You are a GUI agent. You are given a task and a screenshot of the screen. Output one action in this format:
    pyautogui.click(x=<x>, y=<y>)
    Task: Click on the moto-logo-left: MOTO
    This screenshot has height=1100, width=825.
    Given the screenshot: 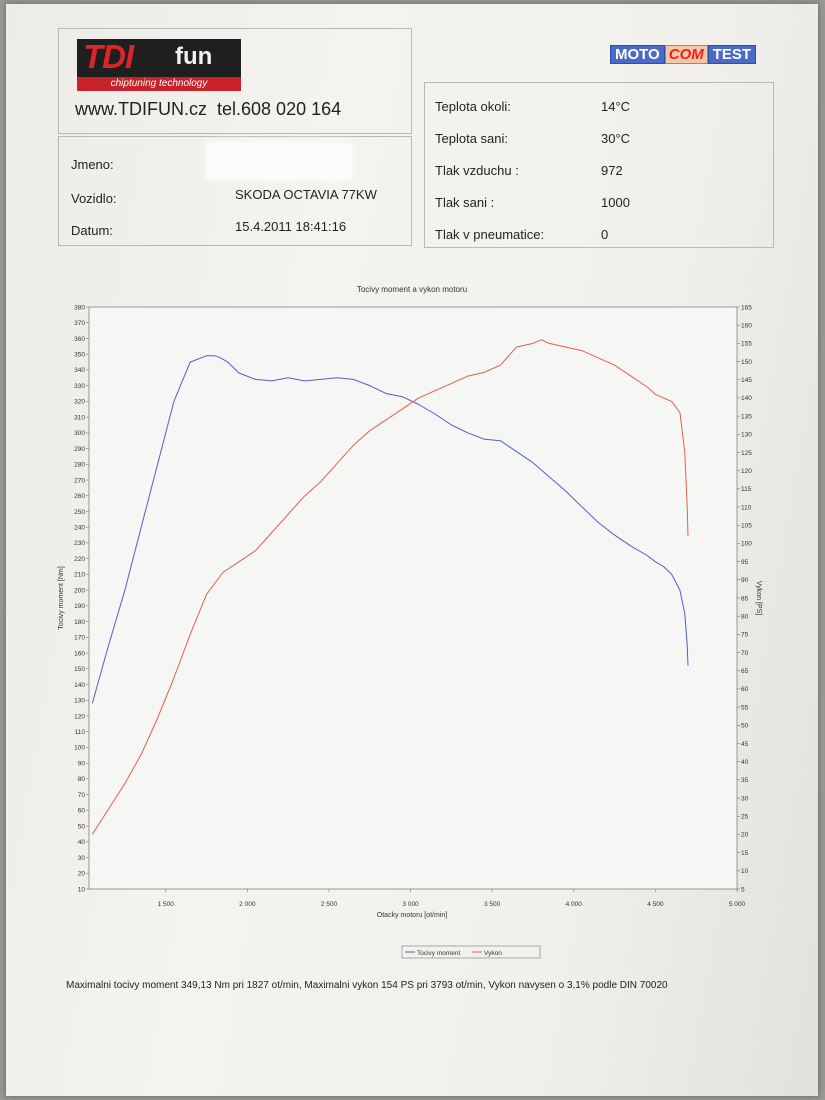 What is the action you would take?
    pyautogui.click(x=637, y=54)
    